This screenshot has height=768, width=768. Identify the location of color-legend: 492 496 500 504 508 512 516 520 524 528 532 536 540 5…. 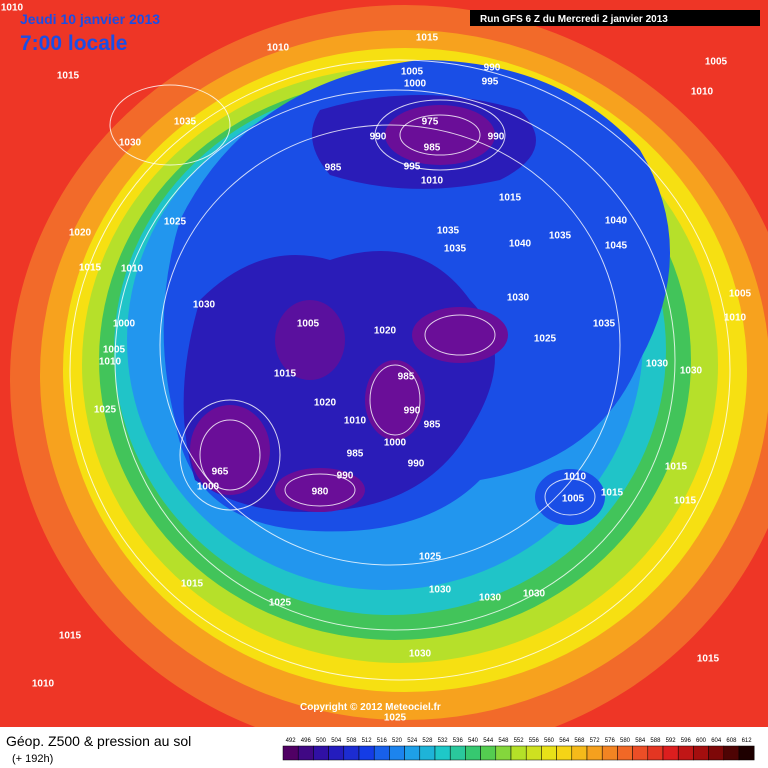
(518, 749).